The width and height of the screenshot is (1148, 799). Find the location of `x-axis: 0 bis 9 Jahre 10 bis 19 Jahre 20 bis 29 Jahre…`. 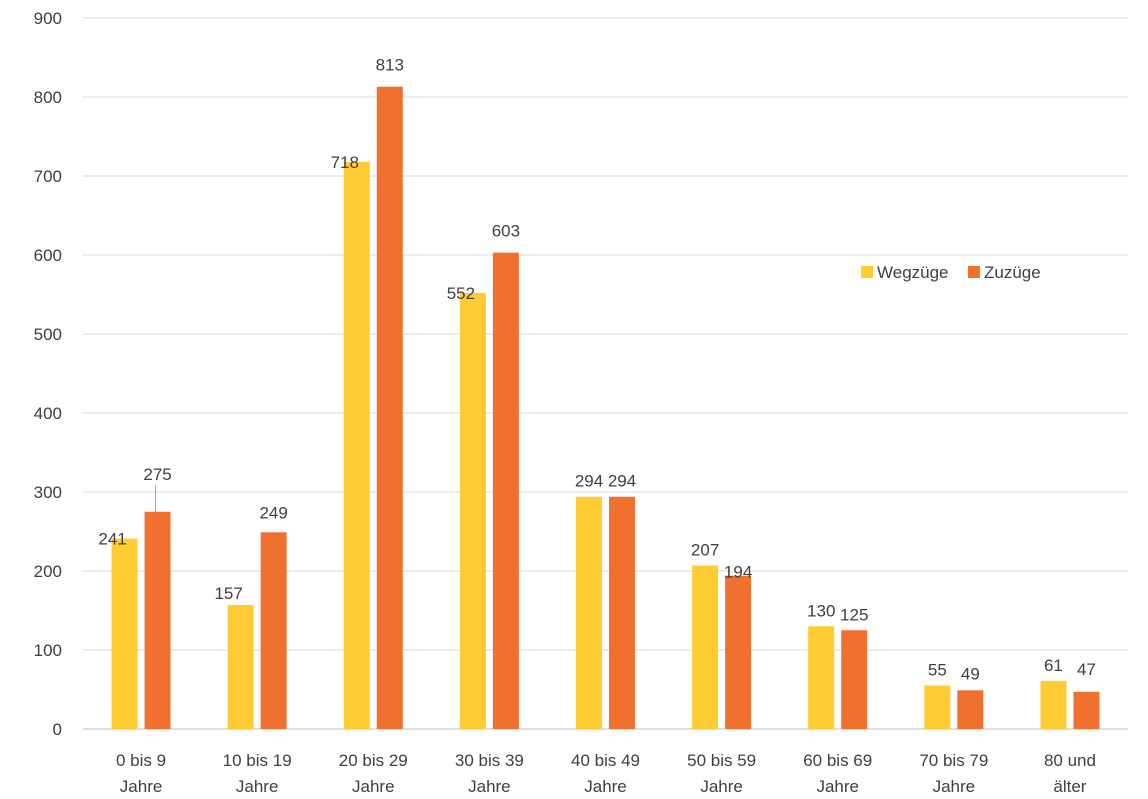

x-axis: 0 bis 9 Jahre 10 bis 19 Jahre 20 bis 29 Jahre… is located at coordinates (606, 773).